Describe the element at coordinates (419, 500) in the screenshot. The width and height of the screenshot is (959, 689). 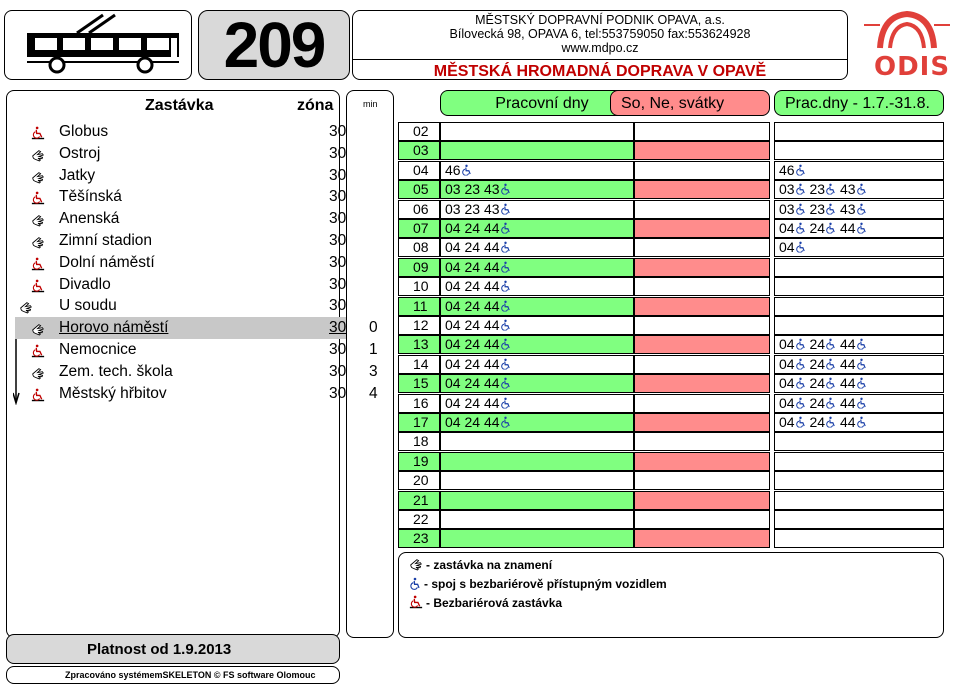
I see `hour-cell: 21` at that location.